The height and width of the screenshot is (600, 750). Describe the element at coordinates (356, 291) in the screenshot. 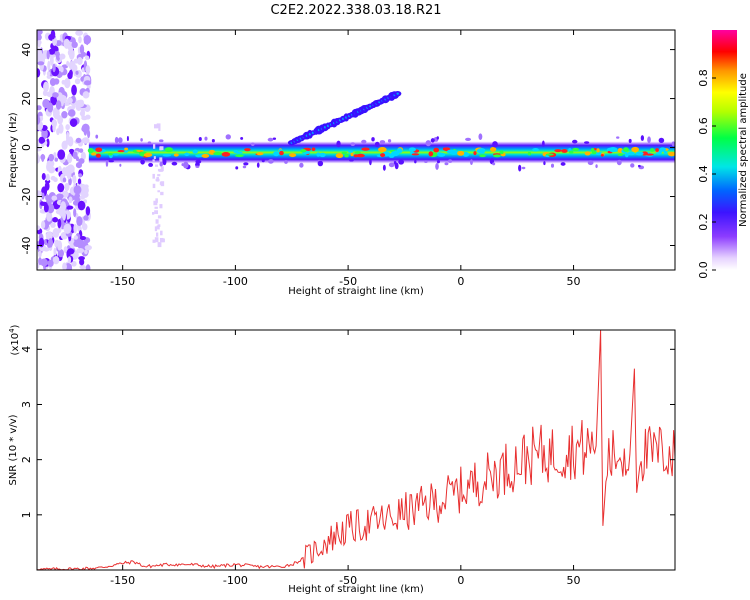

I see `heatmap-xlabel: Height of straight line (km)` at that location.